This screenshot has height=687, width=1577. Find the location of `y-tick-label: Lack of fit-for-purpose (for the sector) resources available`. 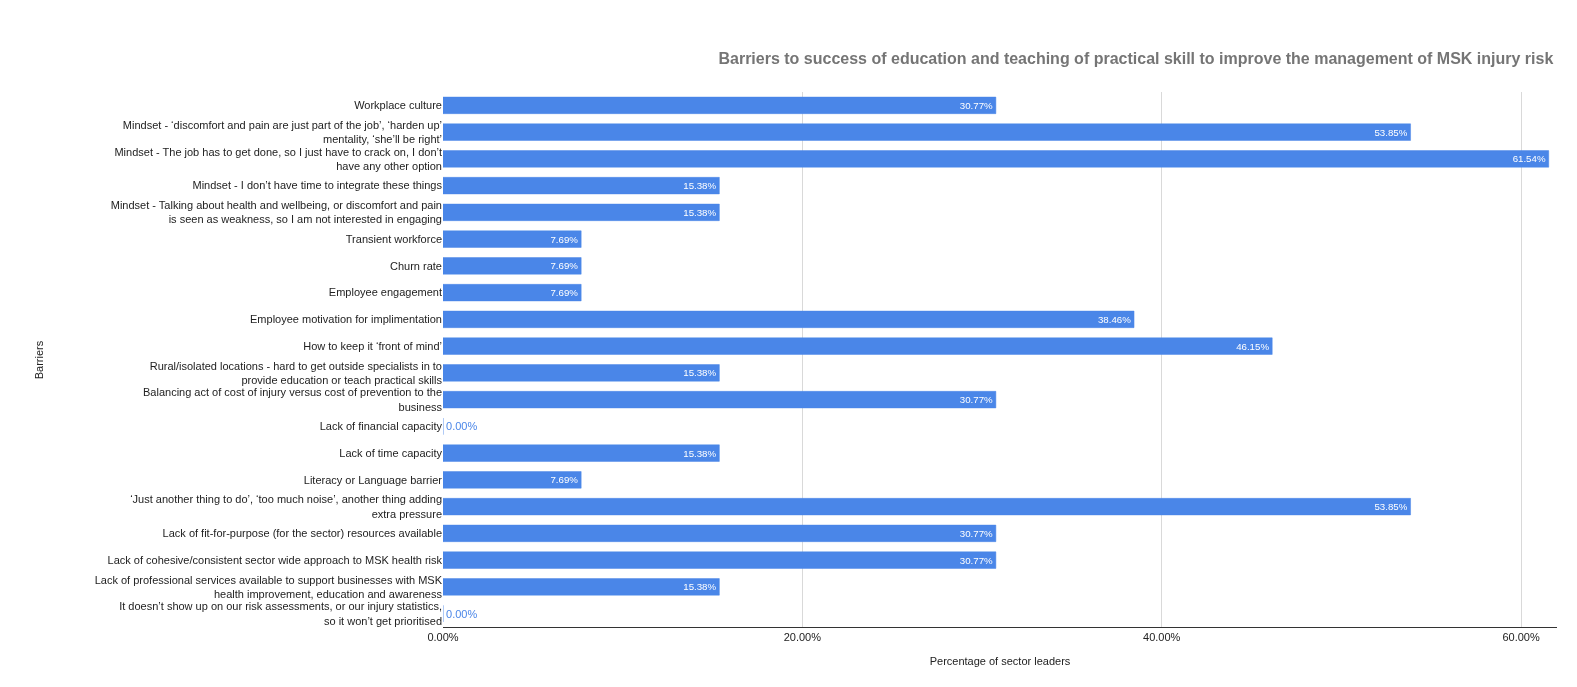

y-tick-label: Lack of fit-for-purpose (for the sector) resources available is located at coordinates (302, 533).